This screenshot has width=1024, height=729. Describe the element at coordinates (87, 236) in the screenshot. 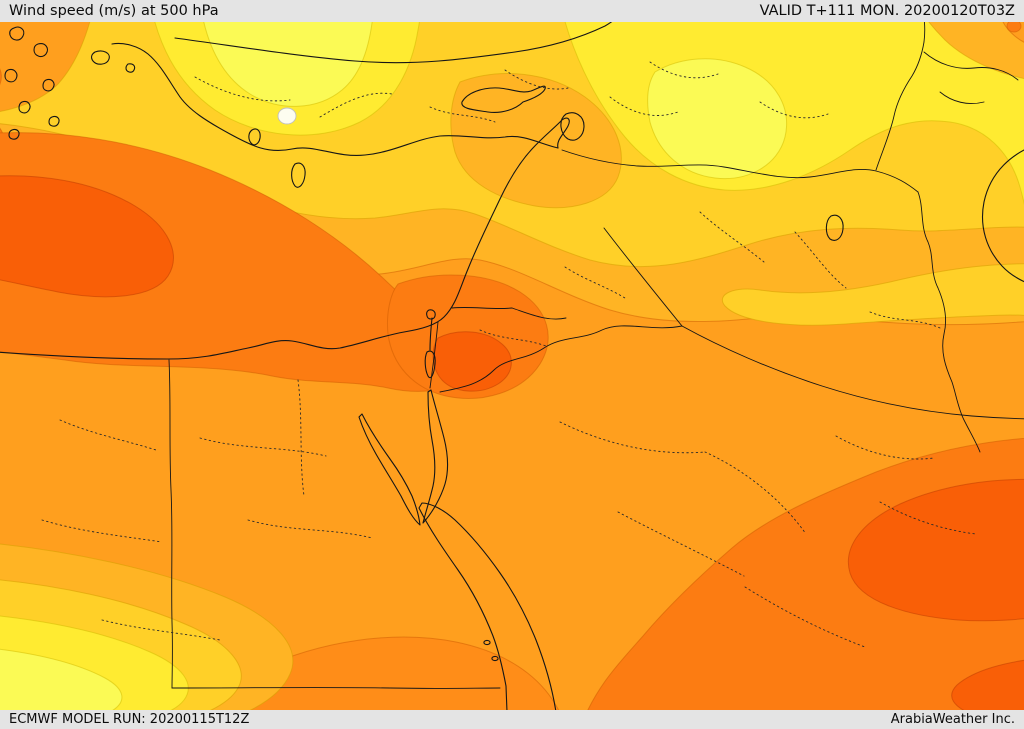

I see `contour-region-red-core-west` at that location.